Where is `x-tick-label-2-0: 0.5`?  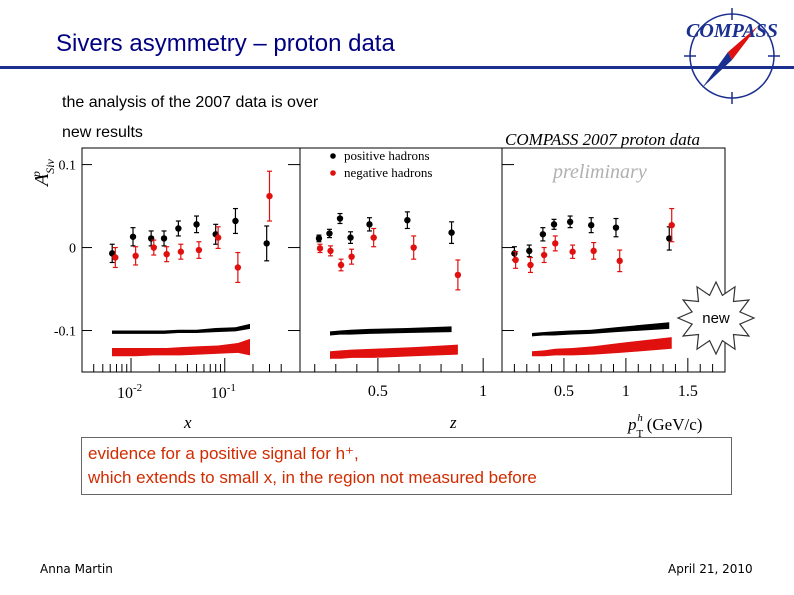 x-tick-label-2-0: 0.5 is located at coordinates (564, 391).